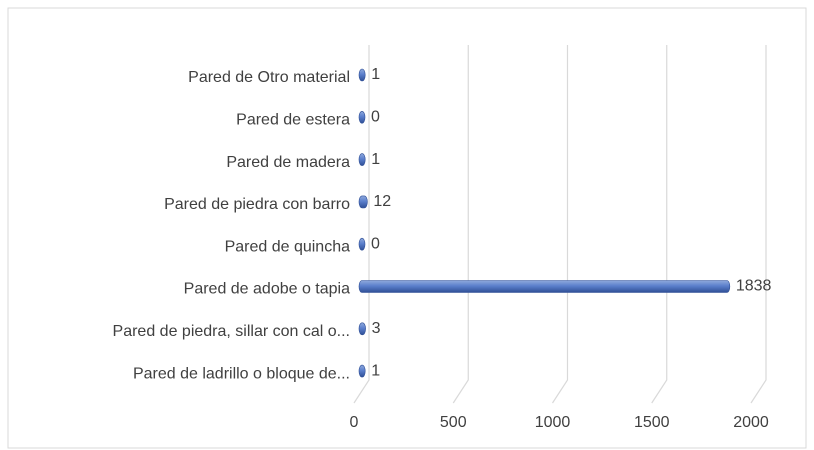  I want to click on y-tick-label: Pared de estera, so click(293, 120).